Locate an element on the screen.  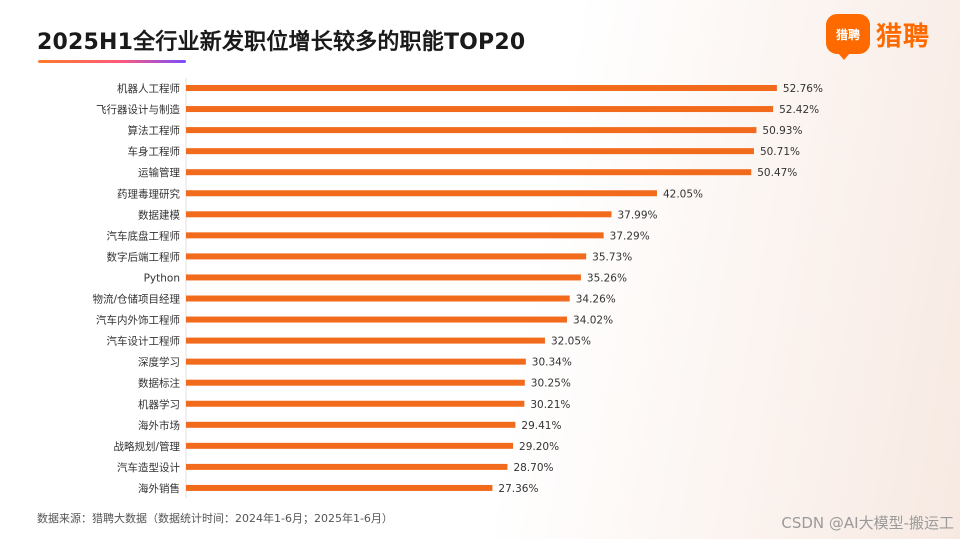
category-label: 数字后端工程师 is located at coordinates (144, 256).